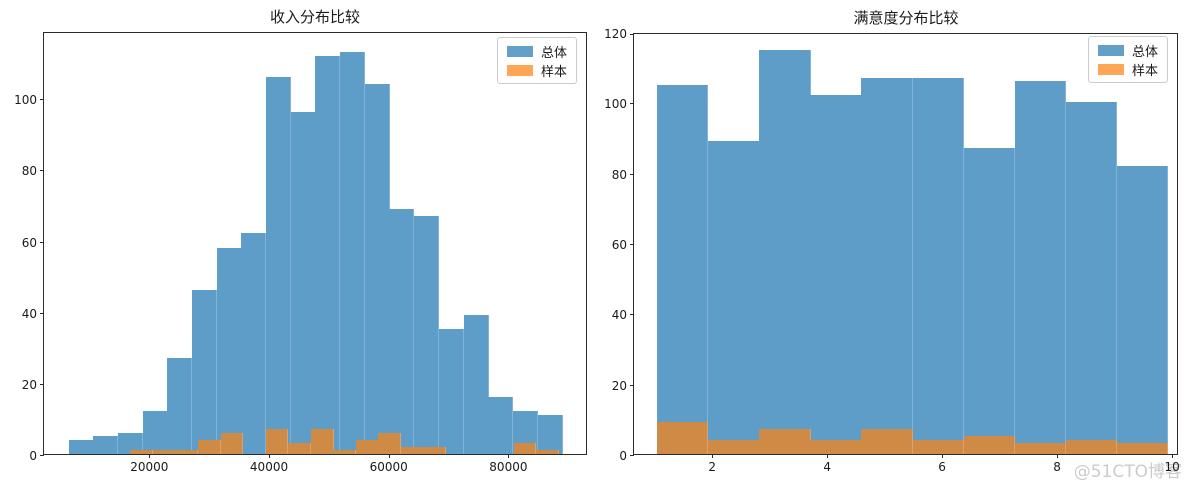  I want to click on x-axis-tick-label: 20000, so click(149, 467).